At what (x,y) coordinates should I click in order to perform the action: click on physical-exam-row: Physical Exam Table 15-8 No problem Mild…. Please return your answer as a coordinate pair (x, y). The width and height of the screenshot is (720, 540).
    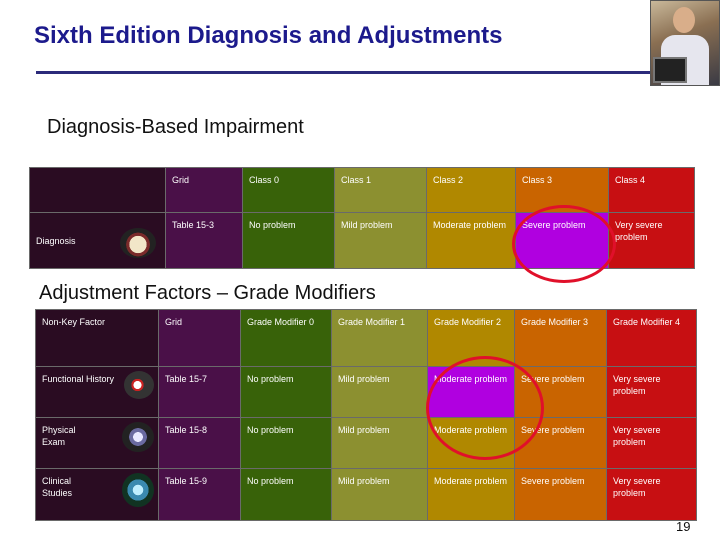
    Looking at the image, I should click on (366, 443).